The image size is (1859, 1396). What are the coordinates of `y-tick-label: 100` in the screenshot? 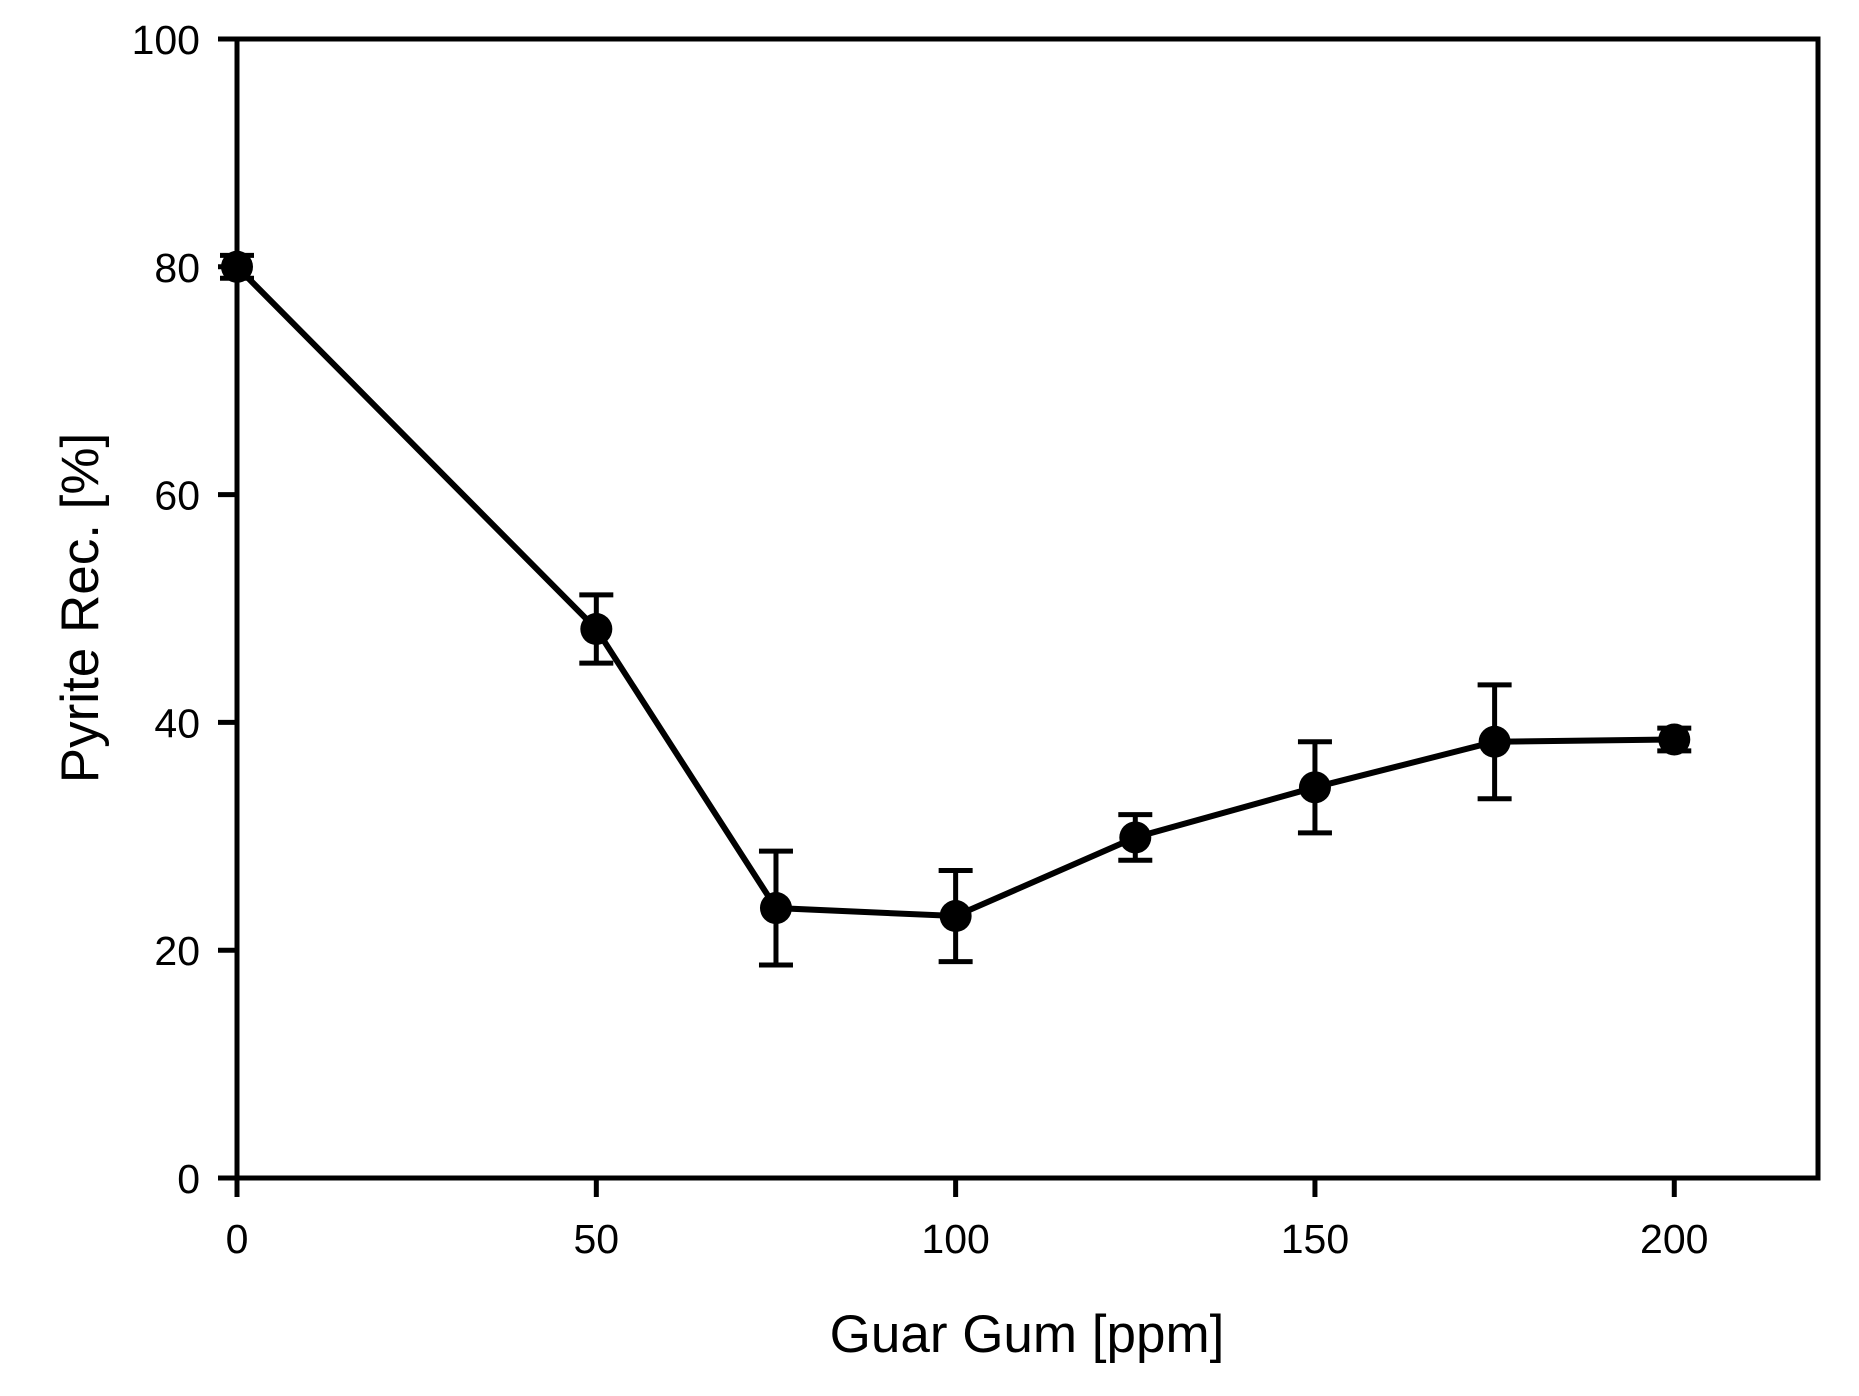 It's located at (166, 40).